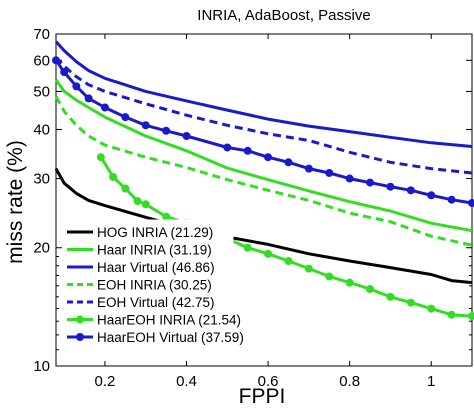 This screenshot has width=474, height=413. What do you see at coordinates (156, 302) in the screenshot?
I see `legend-label: EOH Virtual (42.75)` at bounding box center [156, 302].